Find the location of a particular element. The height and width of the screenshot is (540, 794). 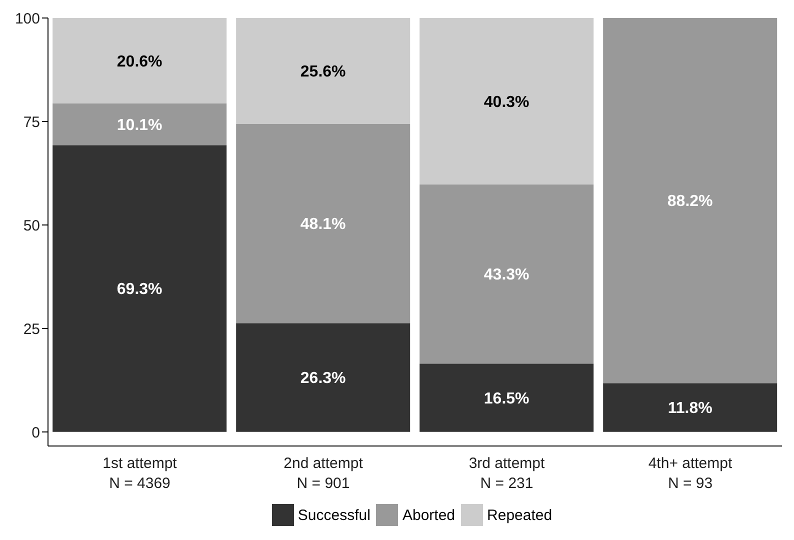

data-label: 88.2% is located at coordinates (690, 201).